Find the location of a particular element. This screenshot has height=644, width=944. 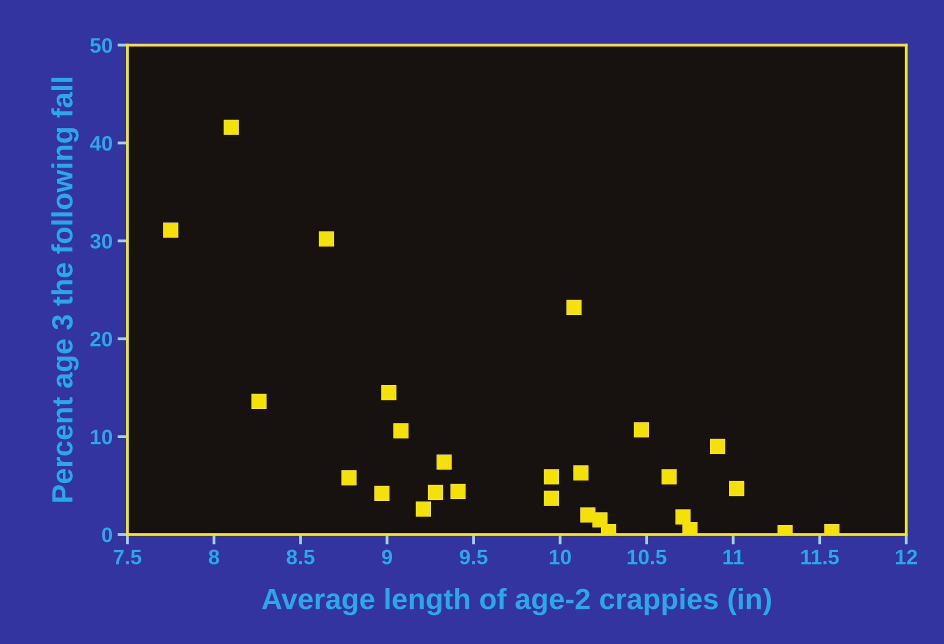

x-tick-label: 11.5 is located at coordinates (820, 557).